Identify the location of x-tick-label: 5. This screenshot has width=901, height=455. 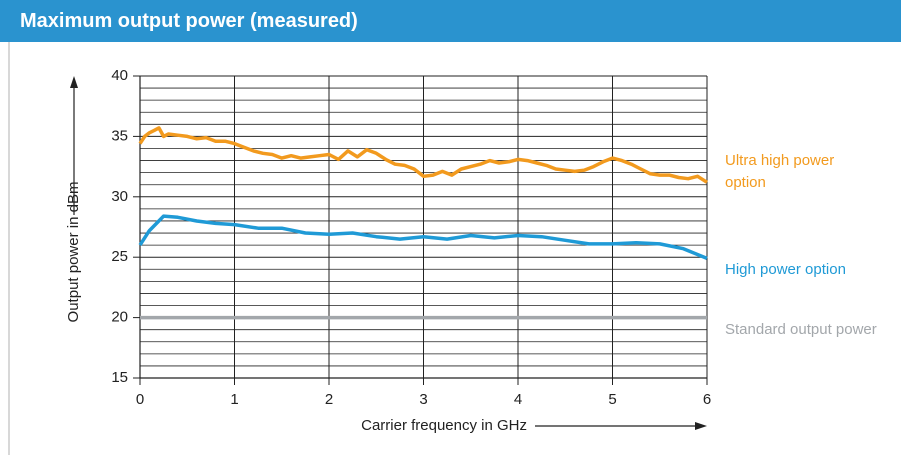
(612, 399).